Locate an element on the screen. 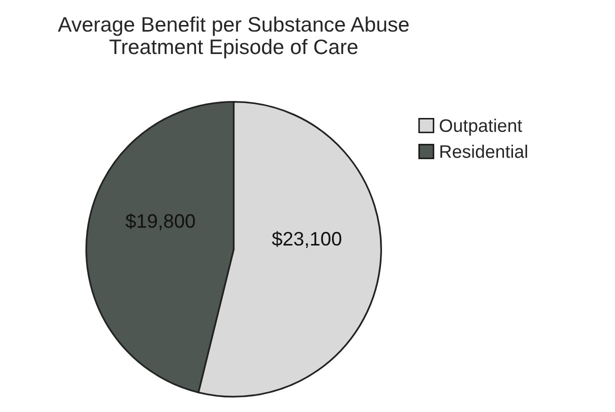 Image resolution: width=615 pixels, height=412 pixels. data-label: $19,800 is located at coordinates (160, 221).